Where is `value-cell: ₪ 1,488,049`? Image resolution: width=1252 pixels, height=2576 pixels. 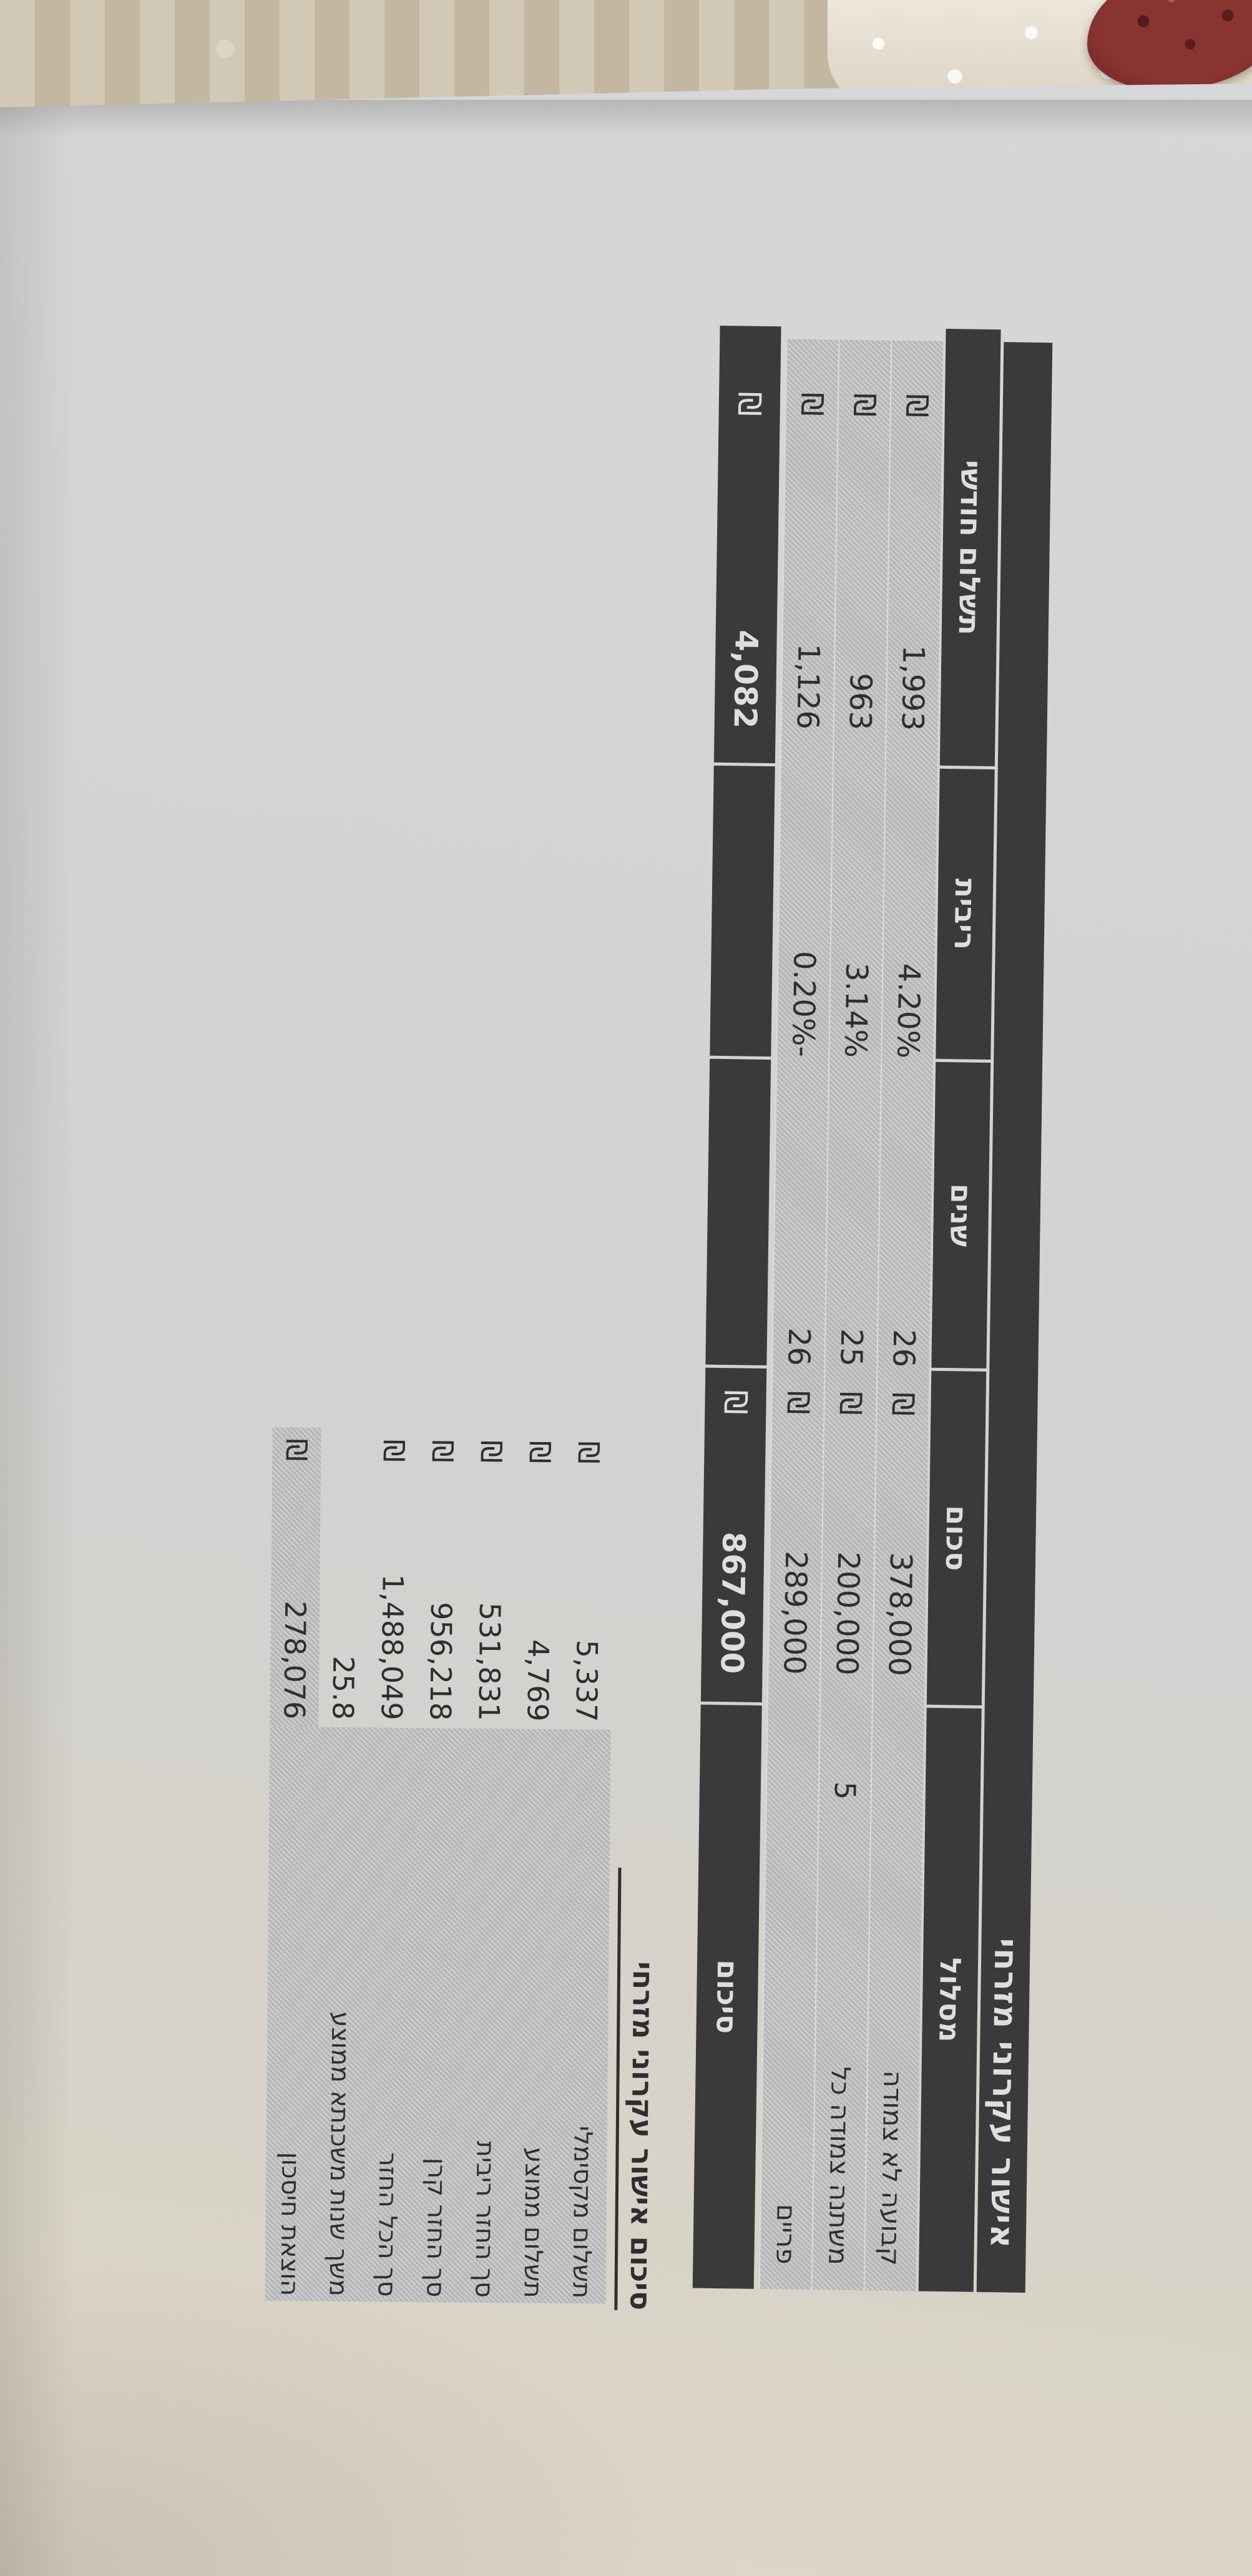
value-cell: ₪ 1,488,049 is located at coordinates (392, 1579).